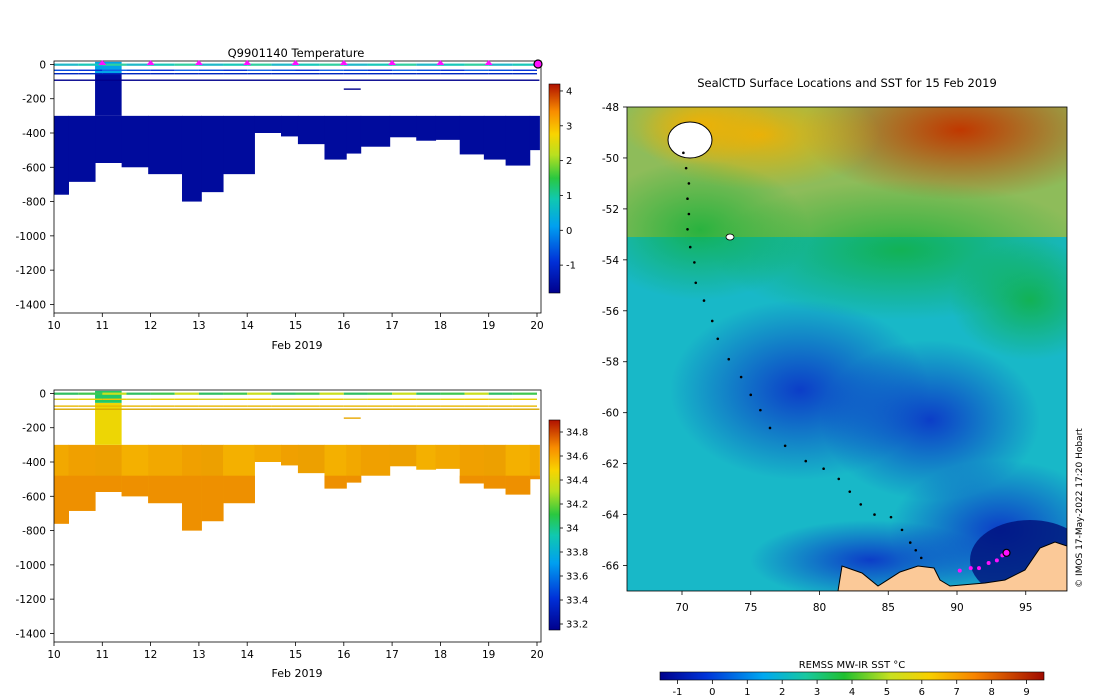 This screenshot has height=700, width=1100. What do you see at coordinates (952, 566) in the screenshot?
I see `antarctic-coastline` at bounding box center [952, 566].